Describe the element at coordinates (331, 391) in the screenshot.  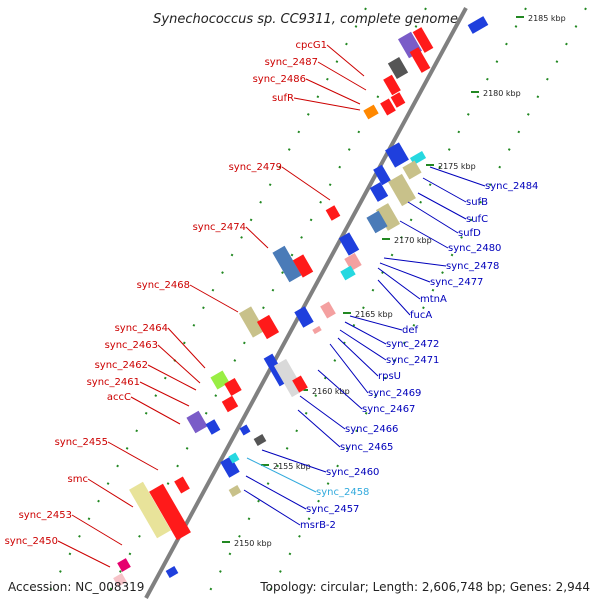
I see `tick-label: 2160 kbp` at that location.